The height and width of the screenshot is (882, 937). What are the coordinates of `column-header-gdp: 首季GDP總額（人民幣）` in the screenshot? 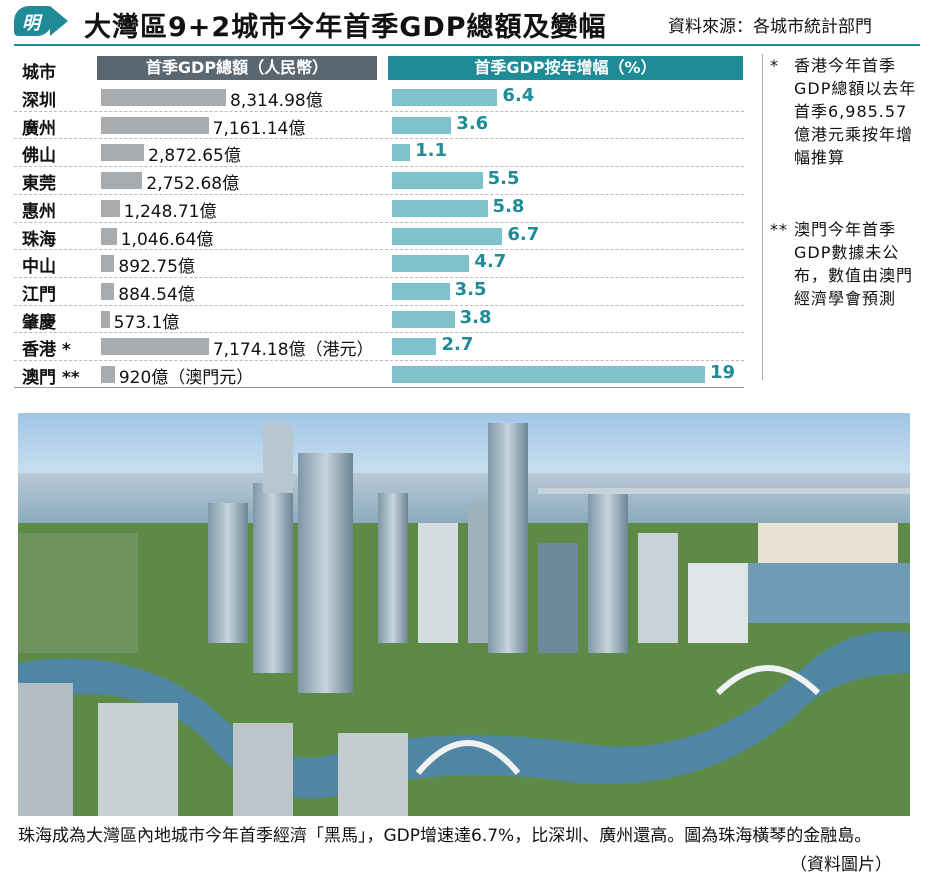 It's located at (237, 68).